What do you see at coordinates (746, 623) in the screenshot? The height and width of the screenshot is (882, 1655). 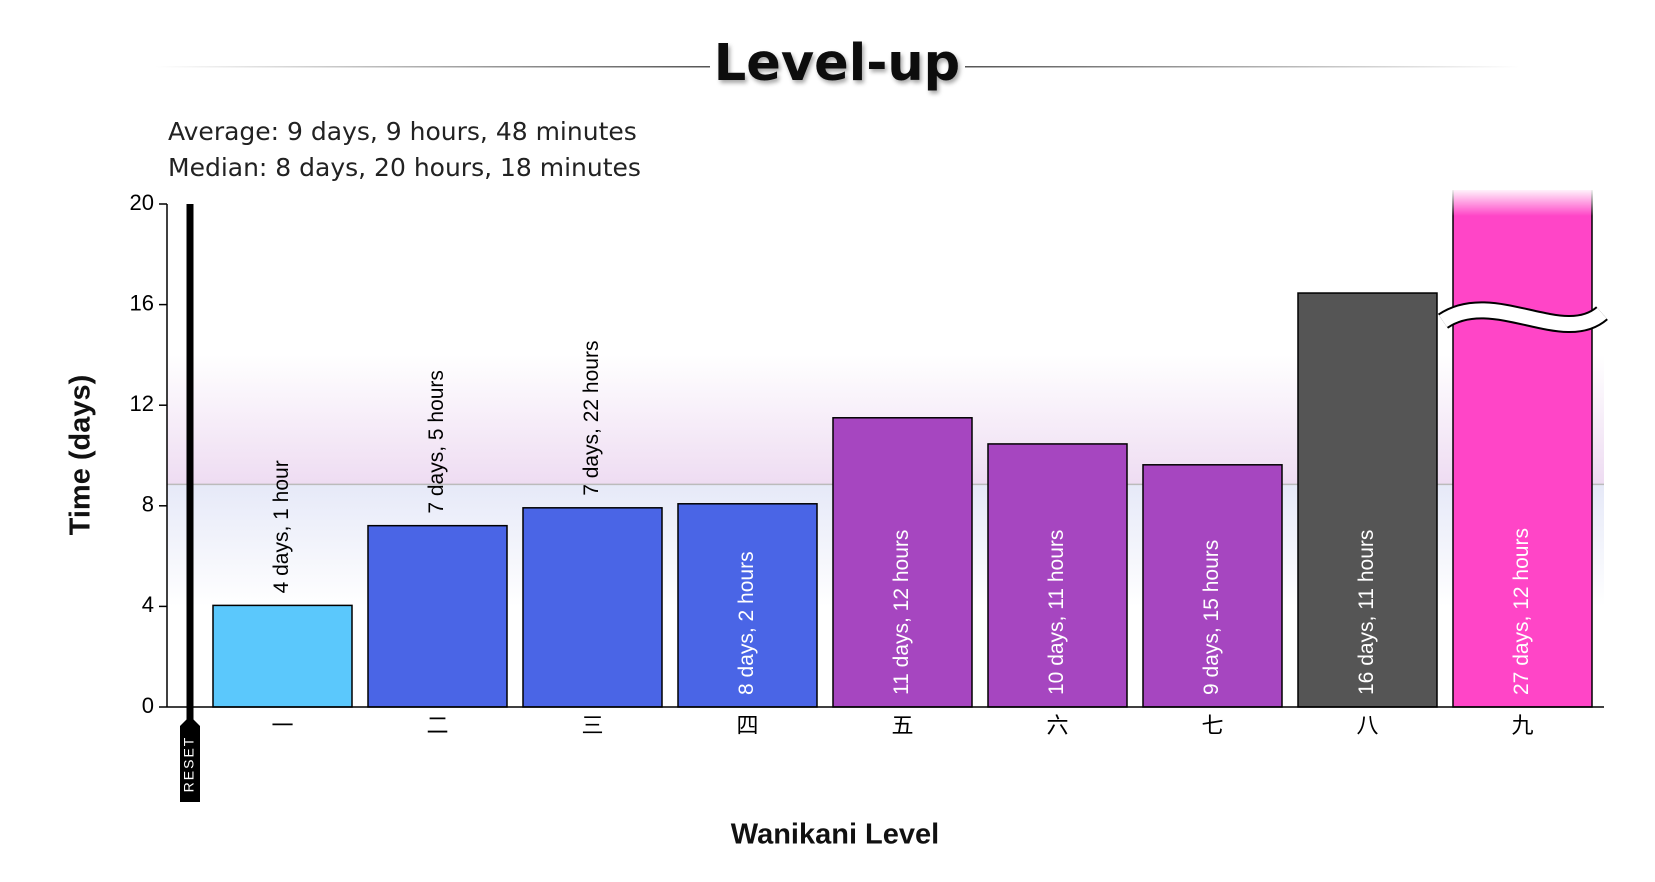 I see `value-label: 8 days, 2 hours` at bounding box center [746, 623].